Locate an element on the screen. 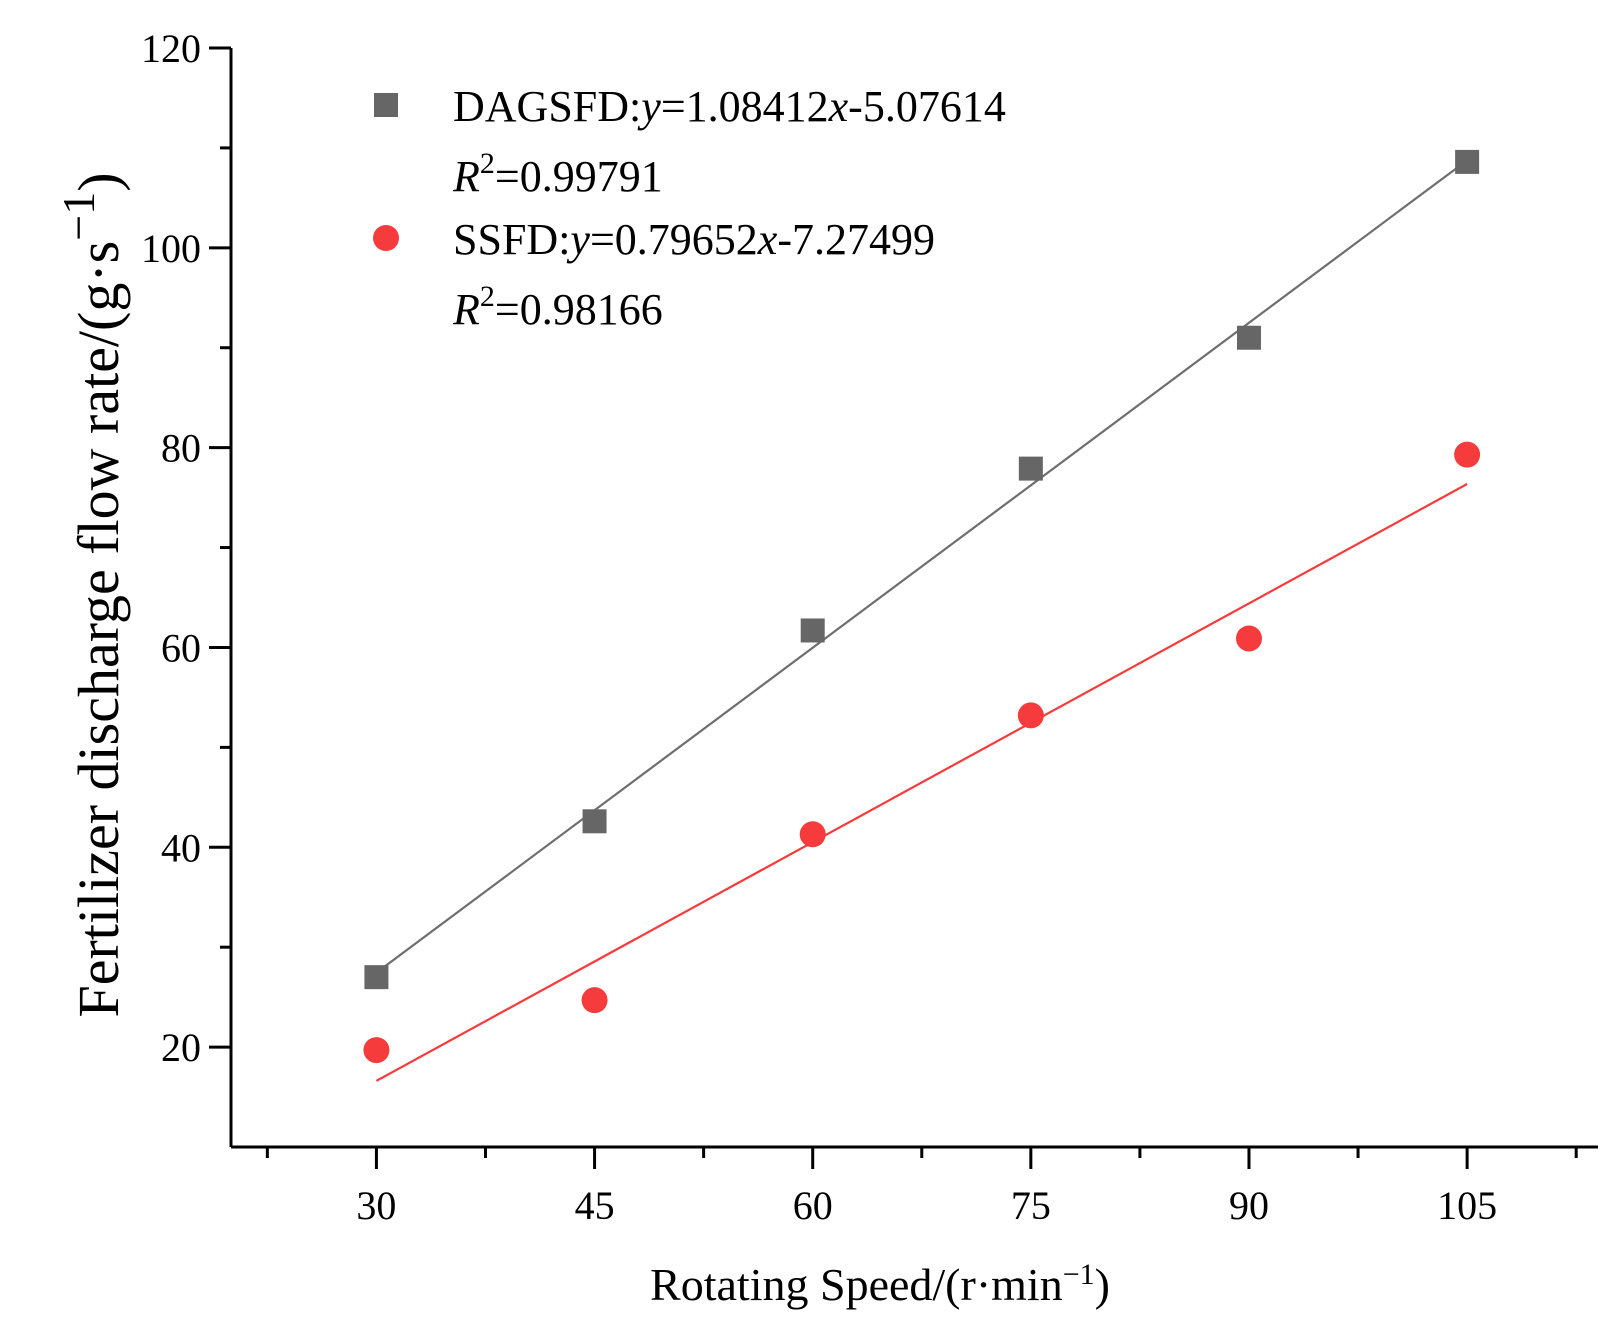 The height and width of the screenshot is (1332, 1621). x-axis-title: Rotating Speed/(r·min−1) is located at coordinates (880, 1284).